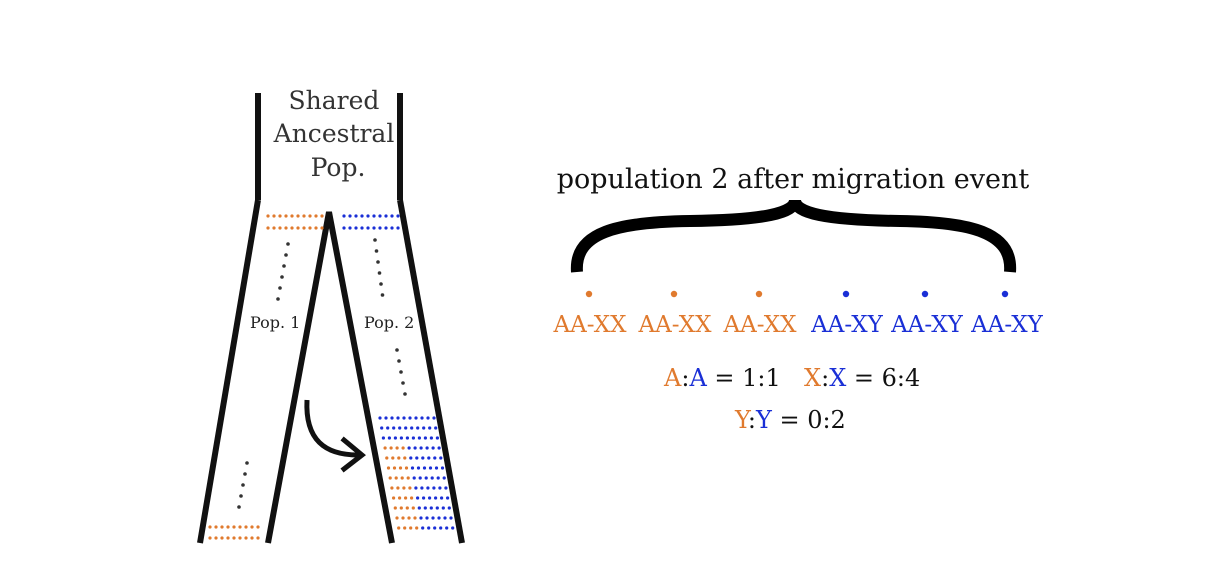  What do you see at coordinates (331, 428) in the screenshot?
I see `migration-arrow-icon` at bounding box center [331, 428].